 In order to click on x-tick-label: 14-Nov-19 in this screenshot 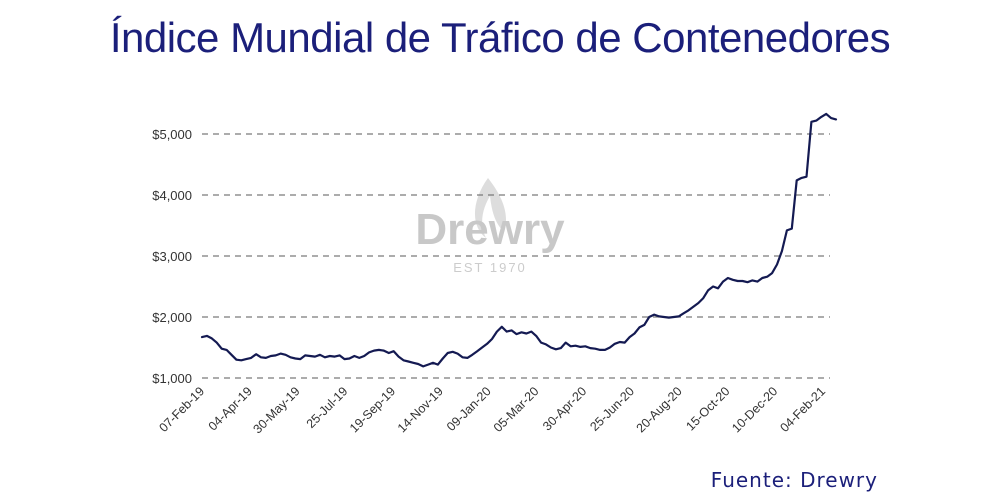, I will do `click(420, 409)`.